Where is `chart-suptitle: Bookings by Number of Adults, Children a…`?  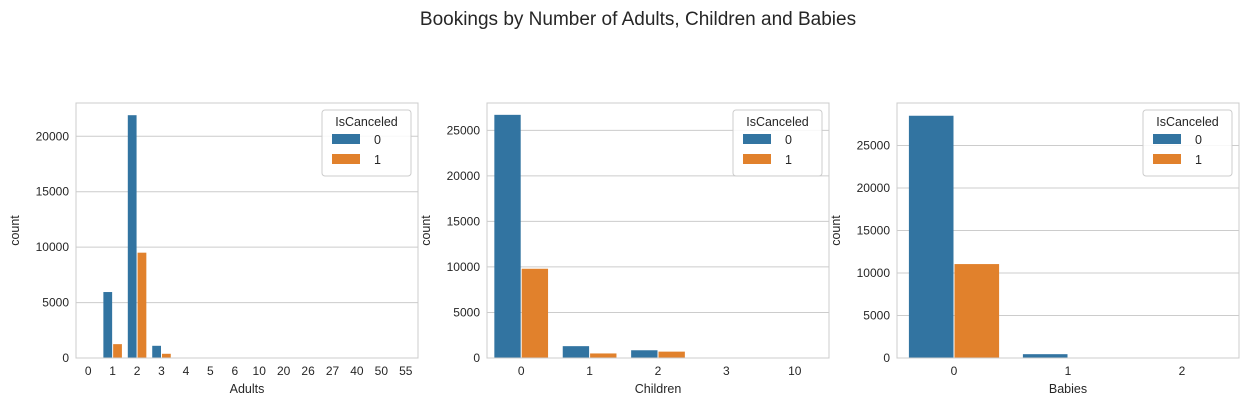 chart-suptitle: Bookings by Number of Adults, Children a… is located at coordinates (638, 19).